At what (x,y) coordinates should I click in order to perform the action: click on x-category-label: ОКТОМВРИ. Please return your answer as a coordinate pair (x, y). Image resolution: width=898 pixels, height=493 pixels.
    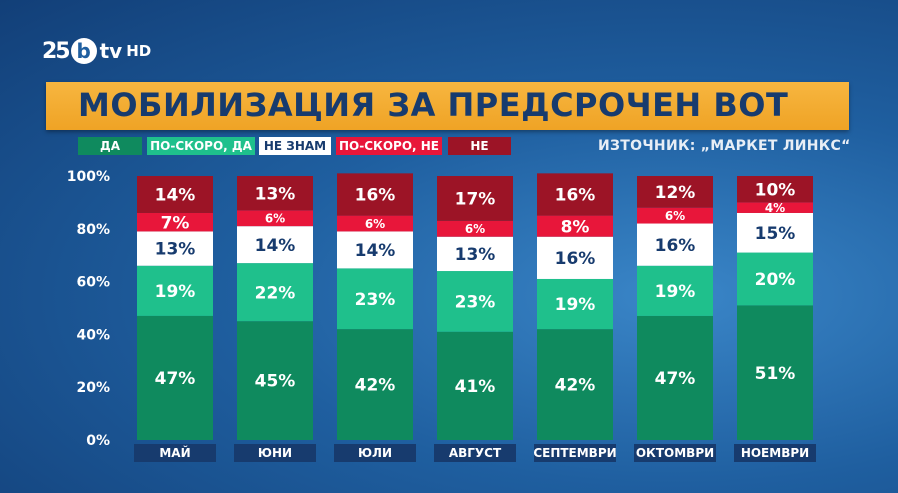
    Looking at the image, I should click on (675, 453).